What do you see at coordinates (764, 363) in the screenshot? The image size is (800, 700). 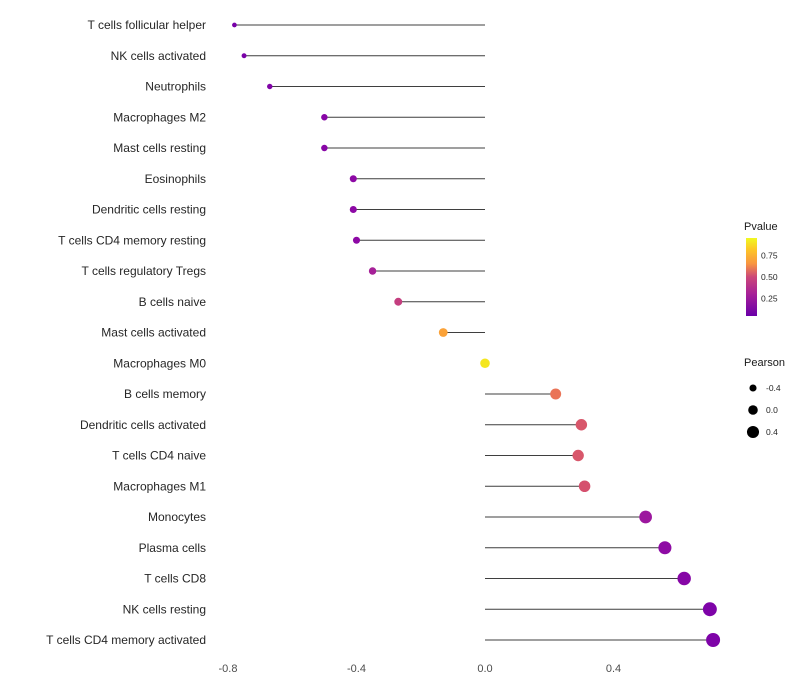 I see `pearson-legend-title: Pearson` at bounding box center [764, 363].